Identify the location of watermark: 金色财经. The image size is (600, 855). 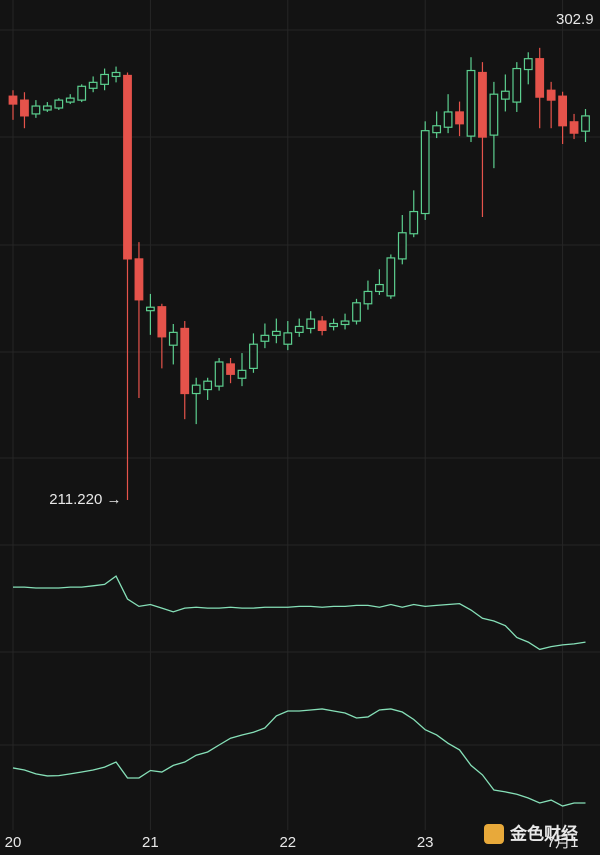
(531, 833).